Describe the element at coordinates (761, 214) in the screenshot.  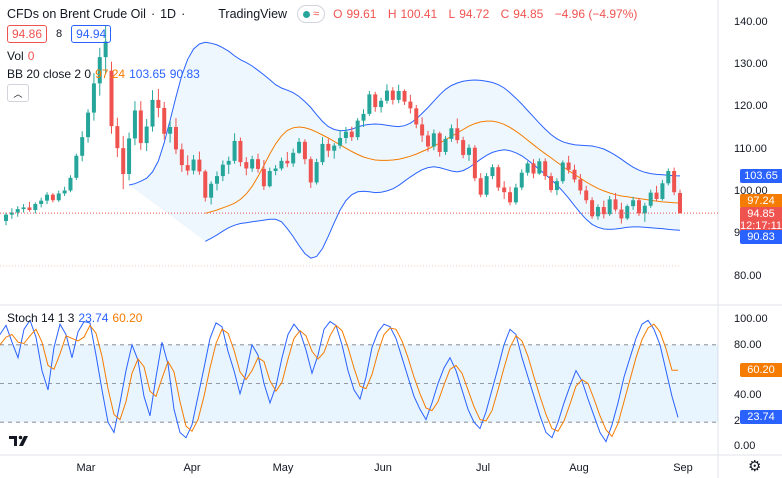
I see `last-price-value: 94.85` at that location.